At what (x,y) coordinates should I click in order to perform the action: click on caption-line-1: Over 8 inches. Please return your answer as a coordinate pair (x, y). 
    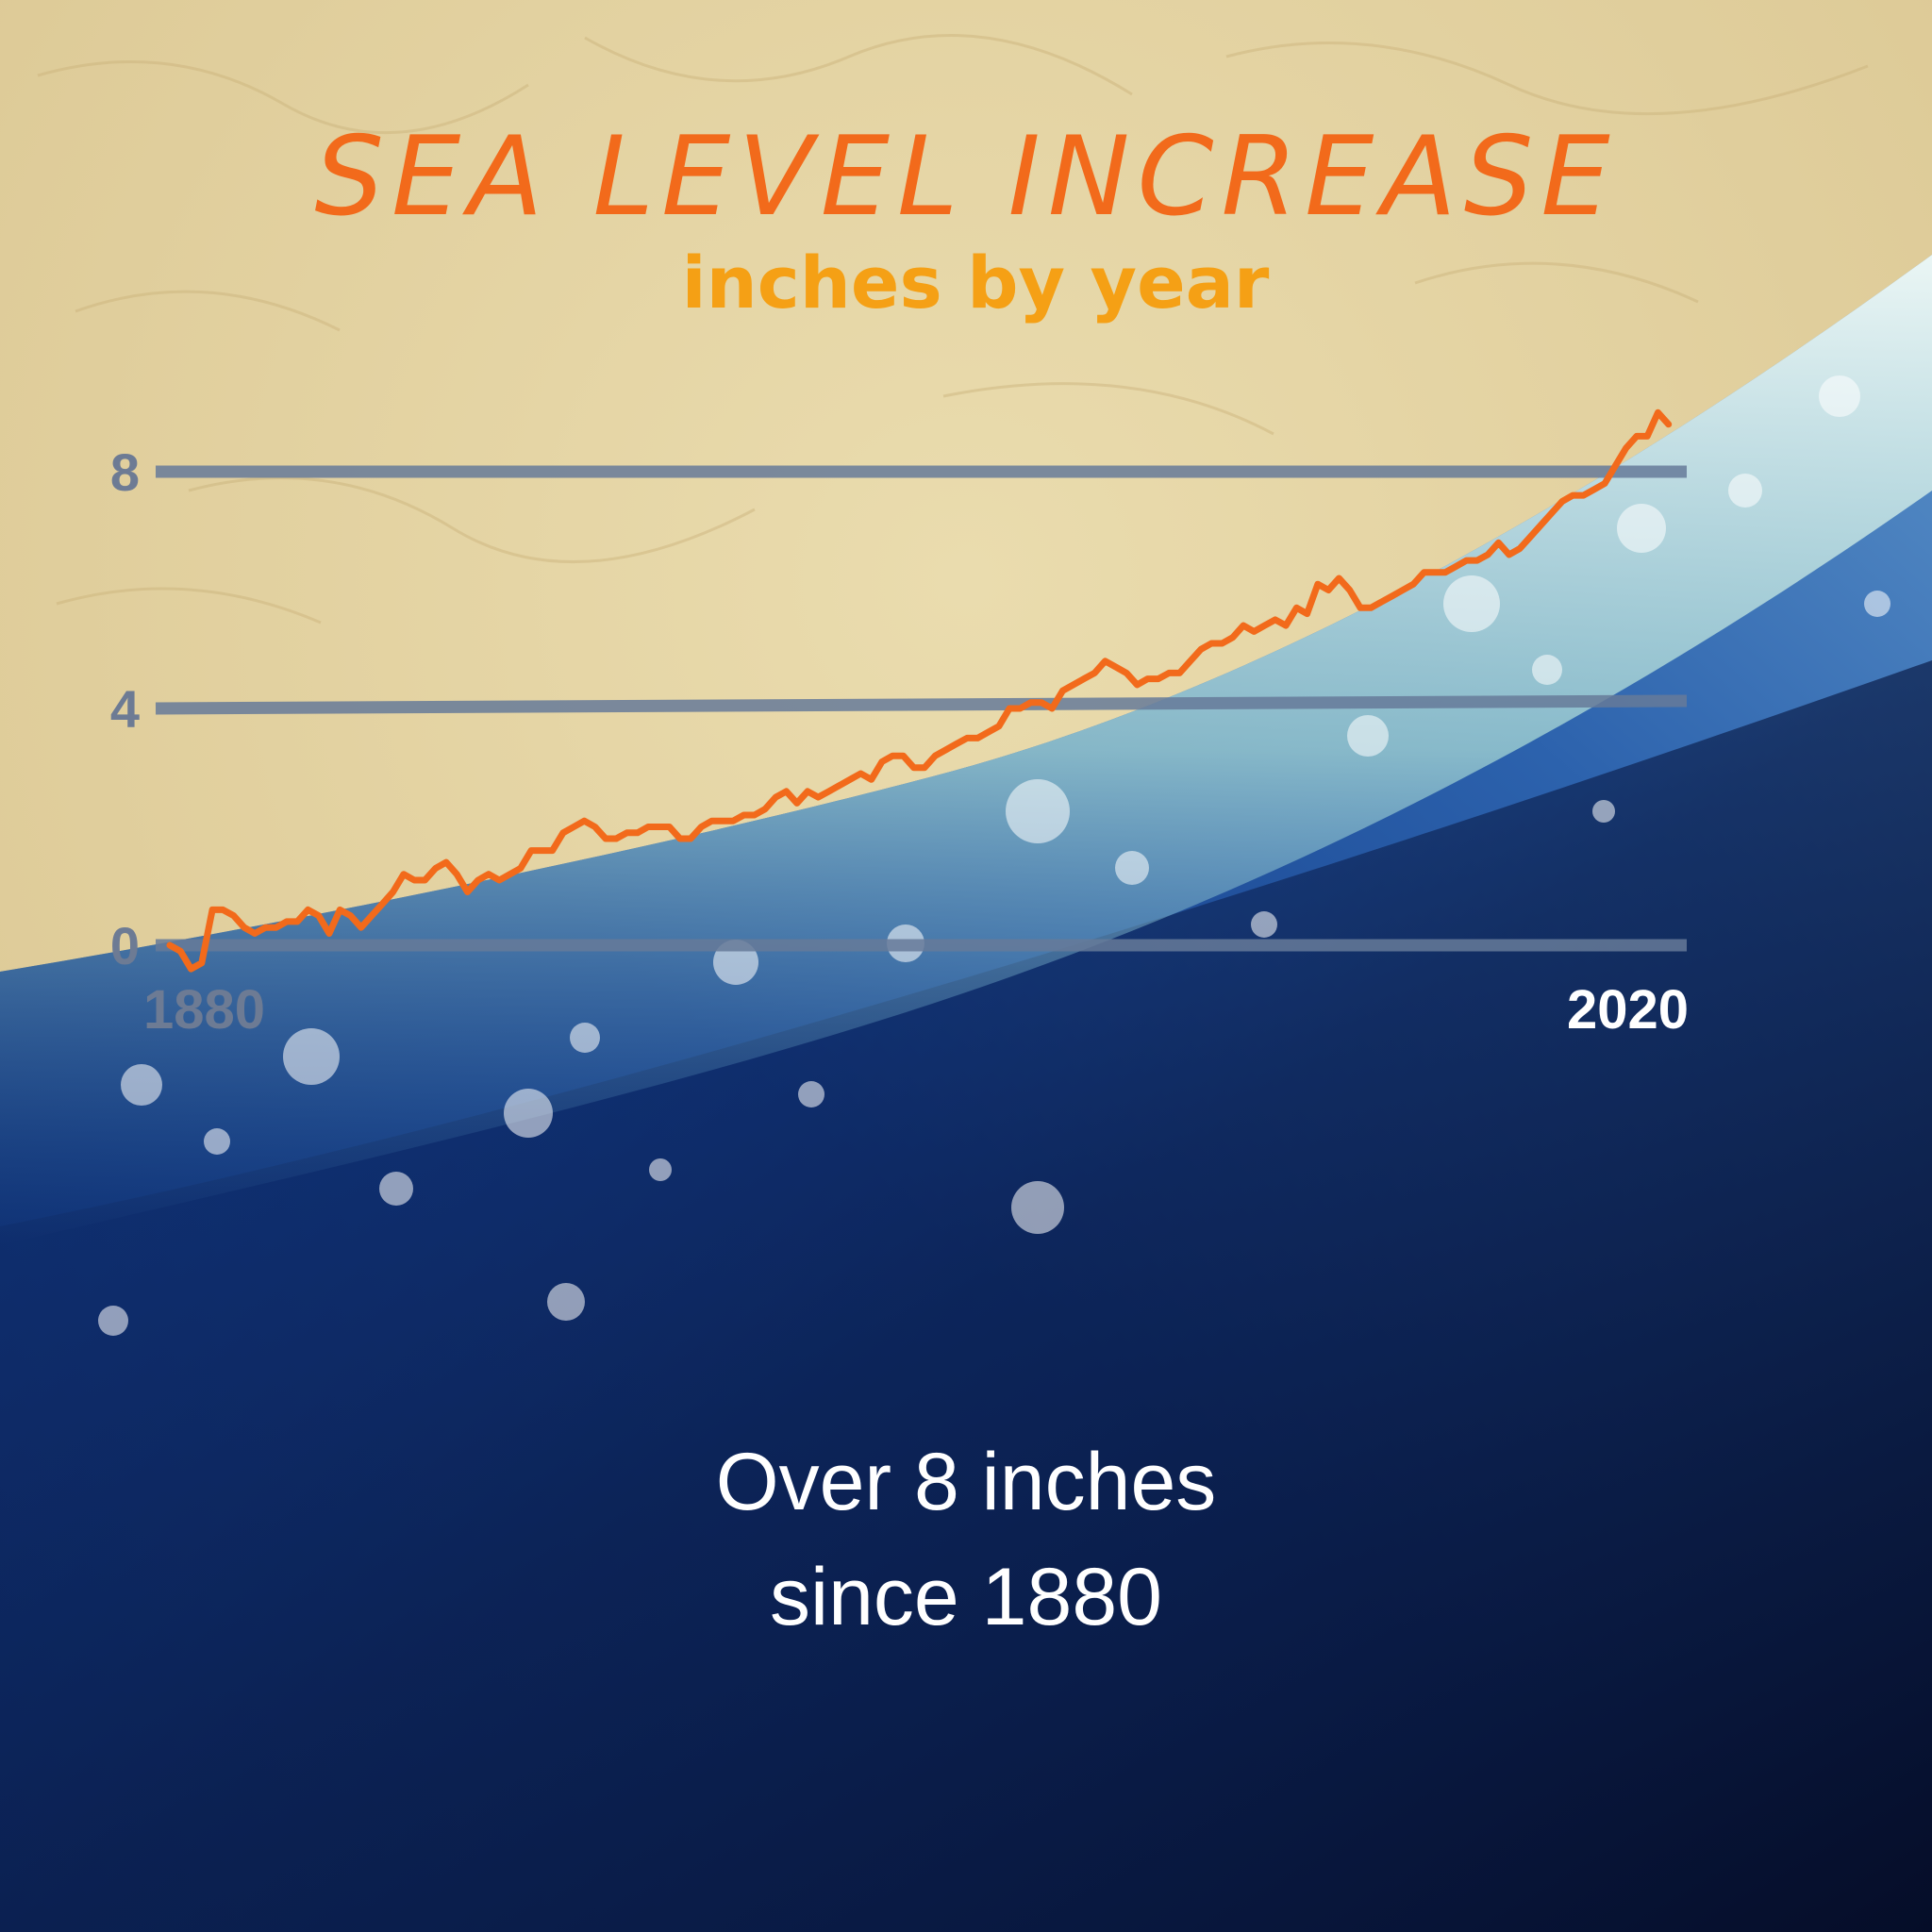
    Looking at the image, I should click on (966, 1482).